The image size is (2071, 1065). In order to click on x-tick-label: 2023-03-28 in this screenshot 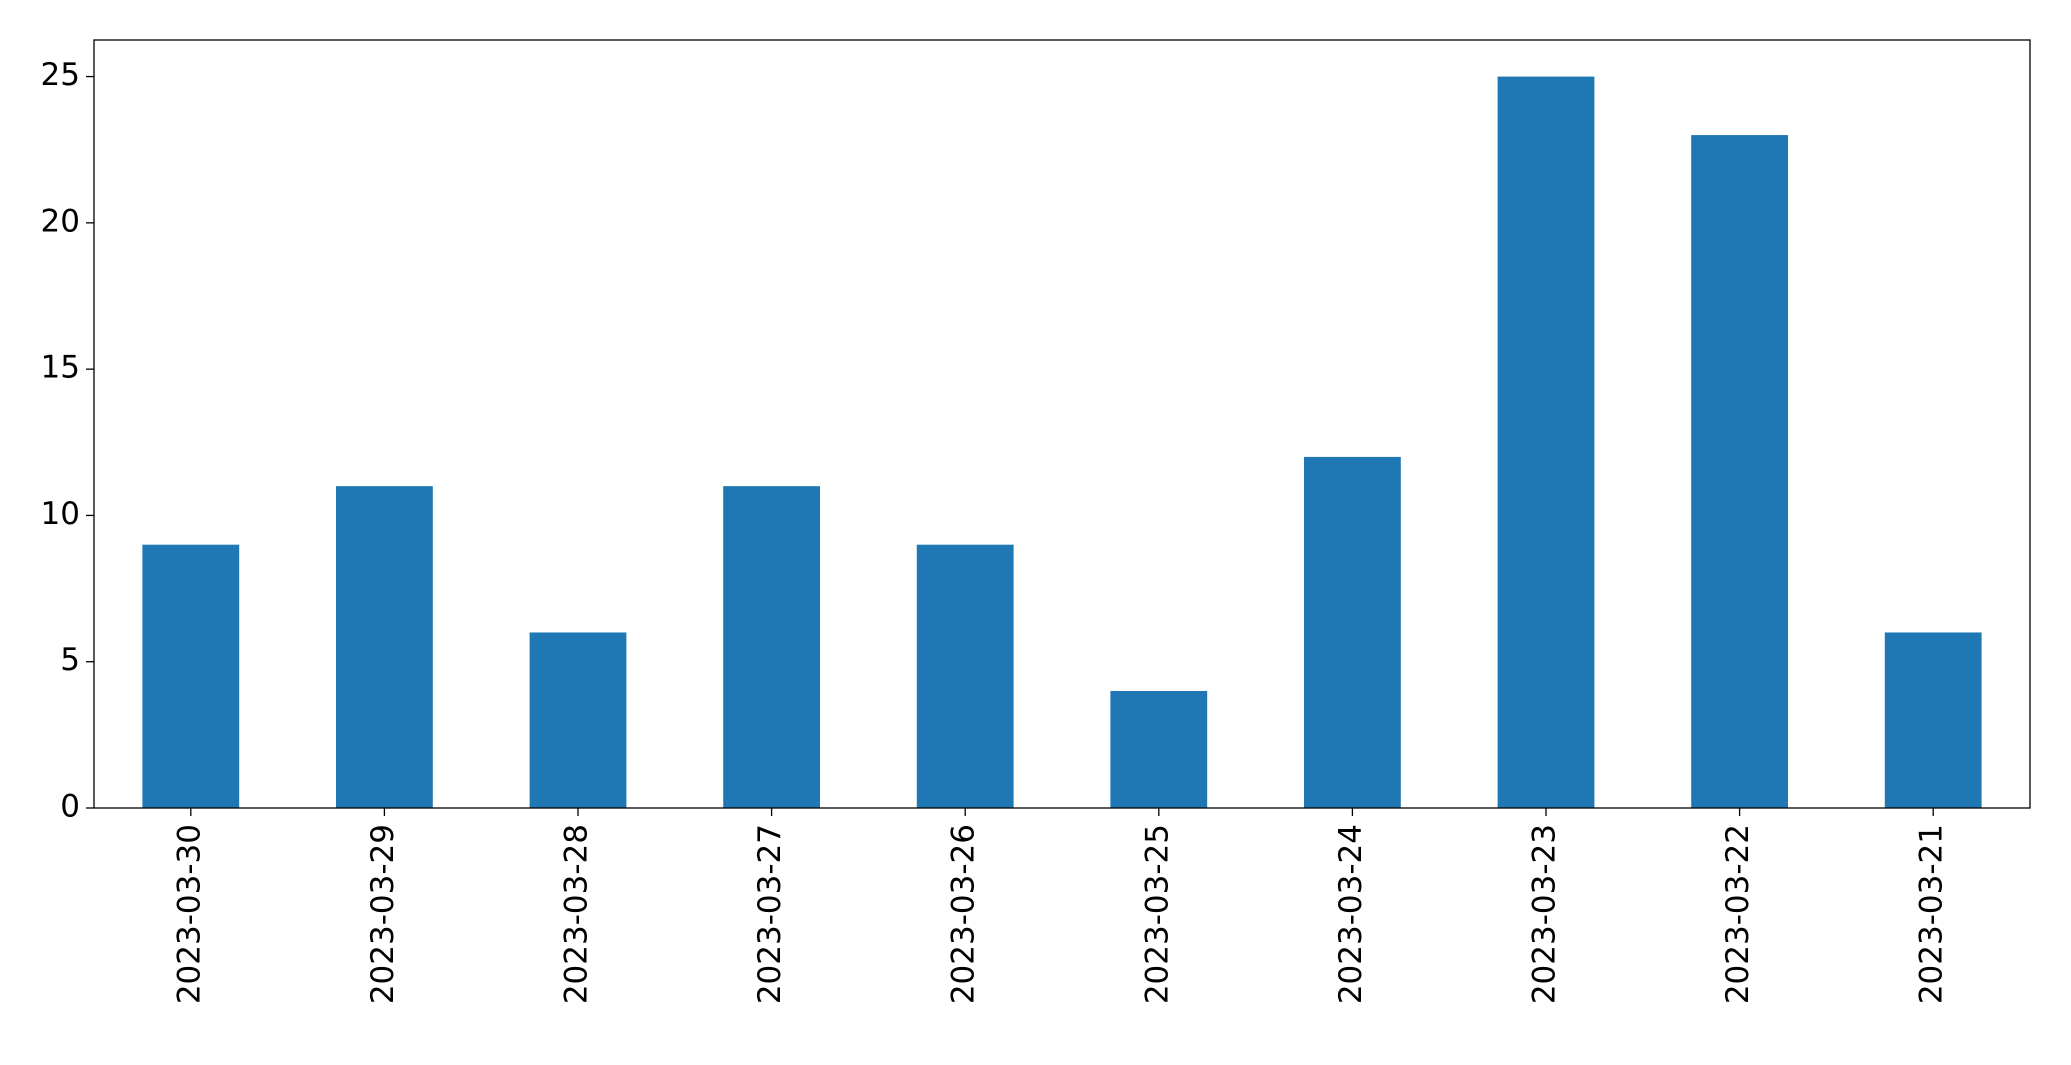, I will do `click(577, 914)`.